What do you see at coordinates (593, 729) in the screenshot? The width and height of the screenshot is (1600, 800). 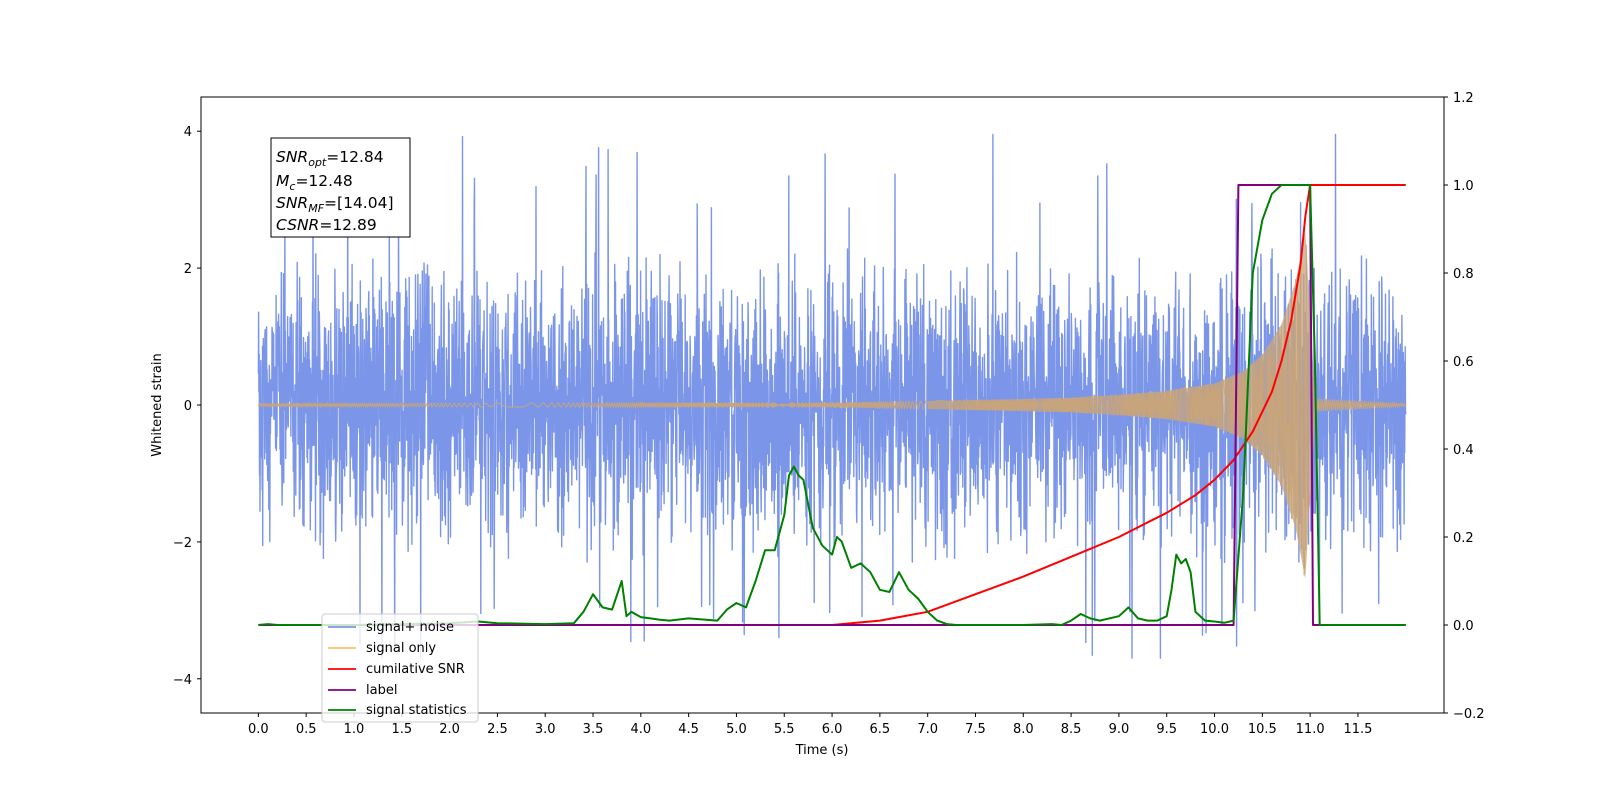 I see `x-tick-label-3-5: 3.5` at bounding box center [593, 729].